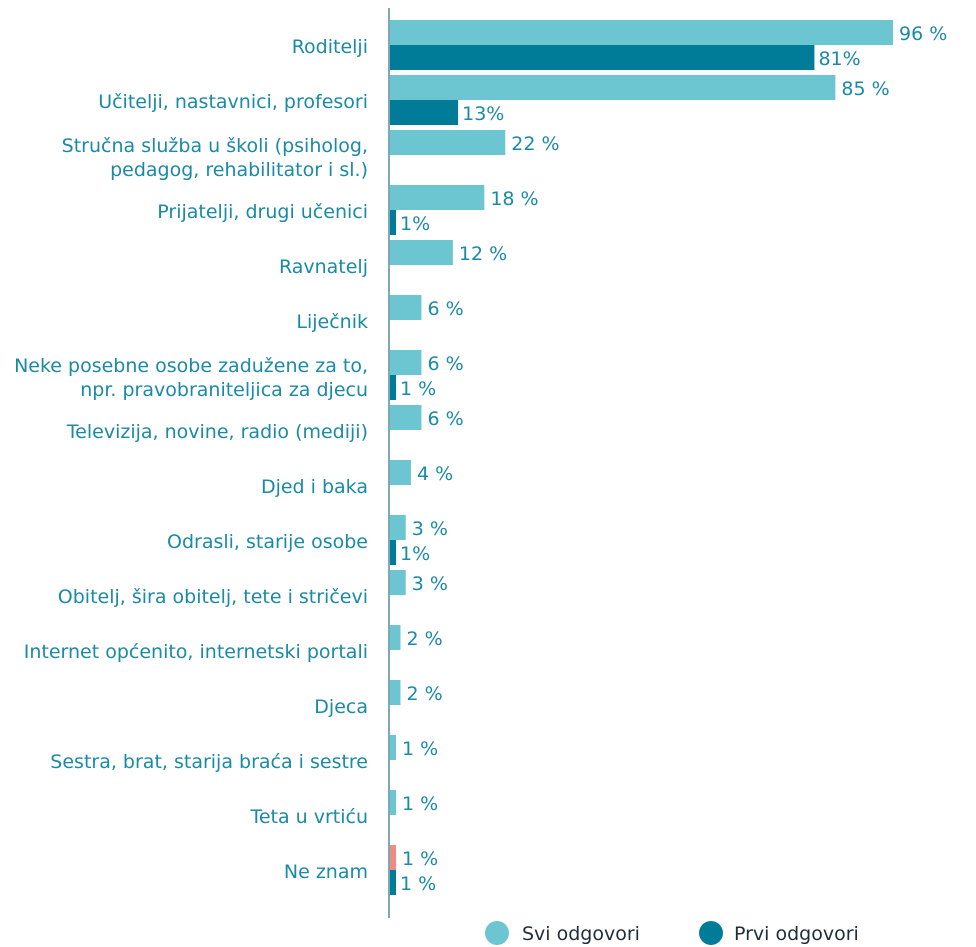 The width and height of the screenshot is (976, 947). Describe the element at coordinates (215, 146) in the screenshot. I see `category-label-line: Stručna služba u školi (psiholog,` at that location.